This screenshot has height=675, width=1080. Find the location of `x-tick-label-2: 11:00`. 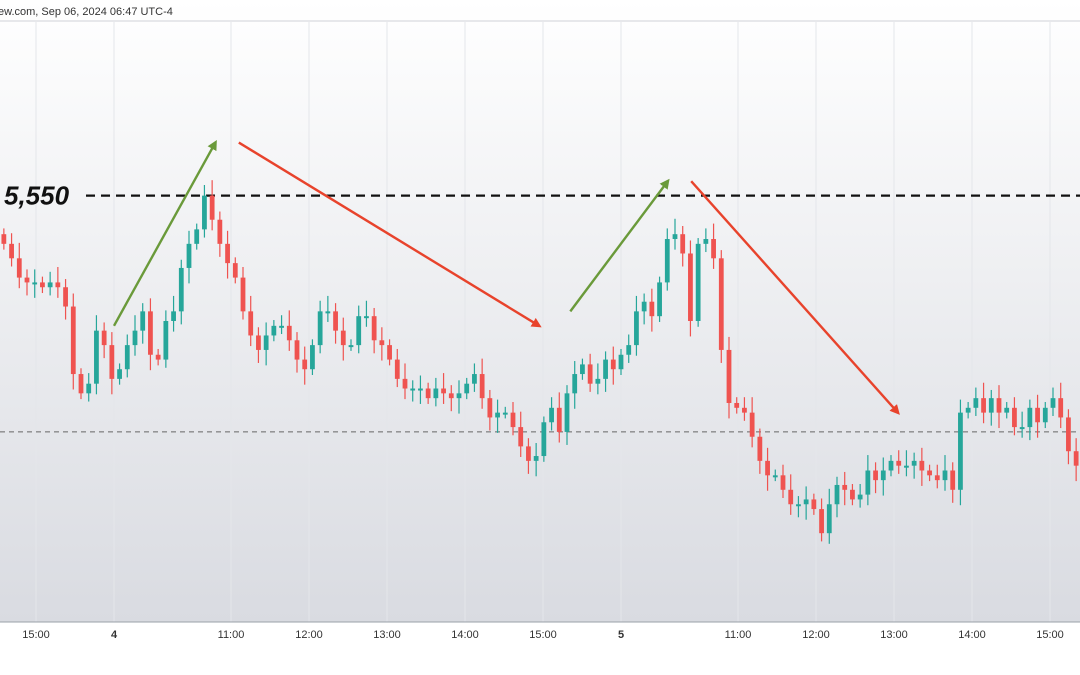

x-tick-label-2: 11:00 is located at coordinates (231, 635).